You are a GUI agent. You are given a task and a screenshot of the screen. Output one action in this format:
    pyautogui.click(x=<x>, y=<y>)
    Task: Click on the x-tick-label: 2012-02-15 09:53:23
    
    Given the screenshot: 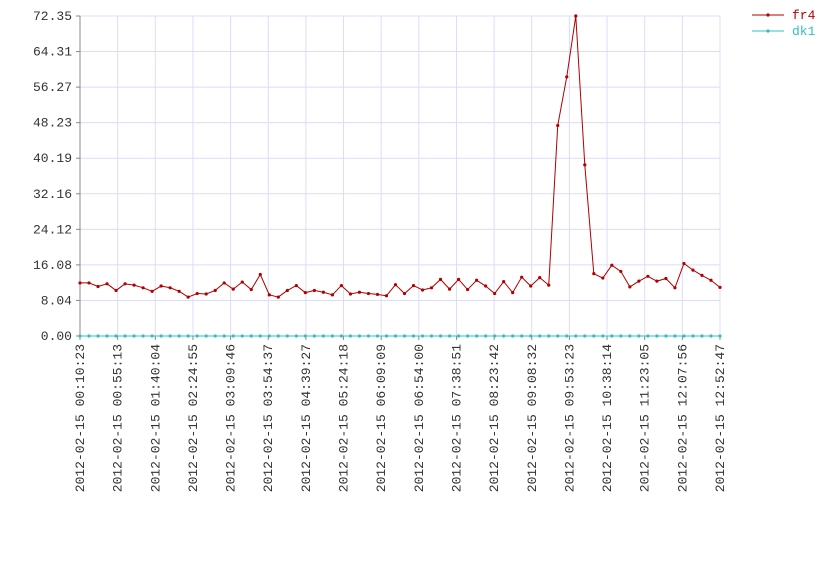 What is the action you would take?
    pyautogui.click(x=569, y=418)
    